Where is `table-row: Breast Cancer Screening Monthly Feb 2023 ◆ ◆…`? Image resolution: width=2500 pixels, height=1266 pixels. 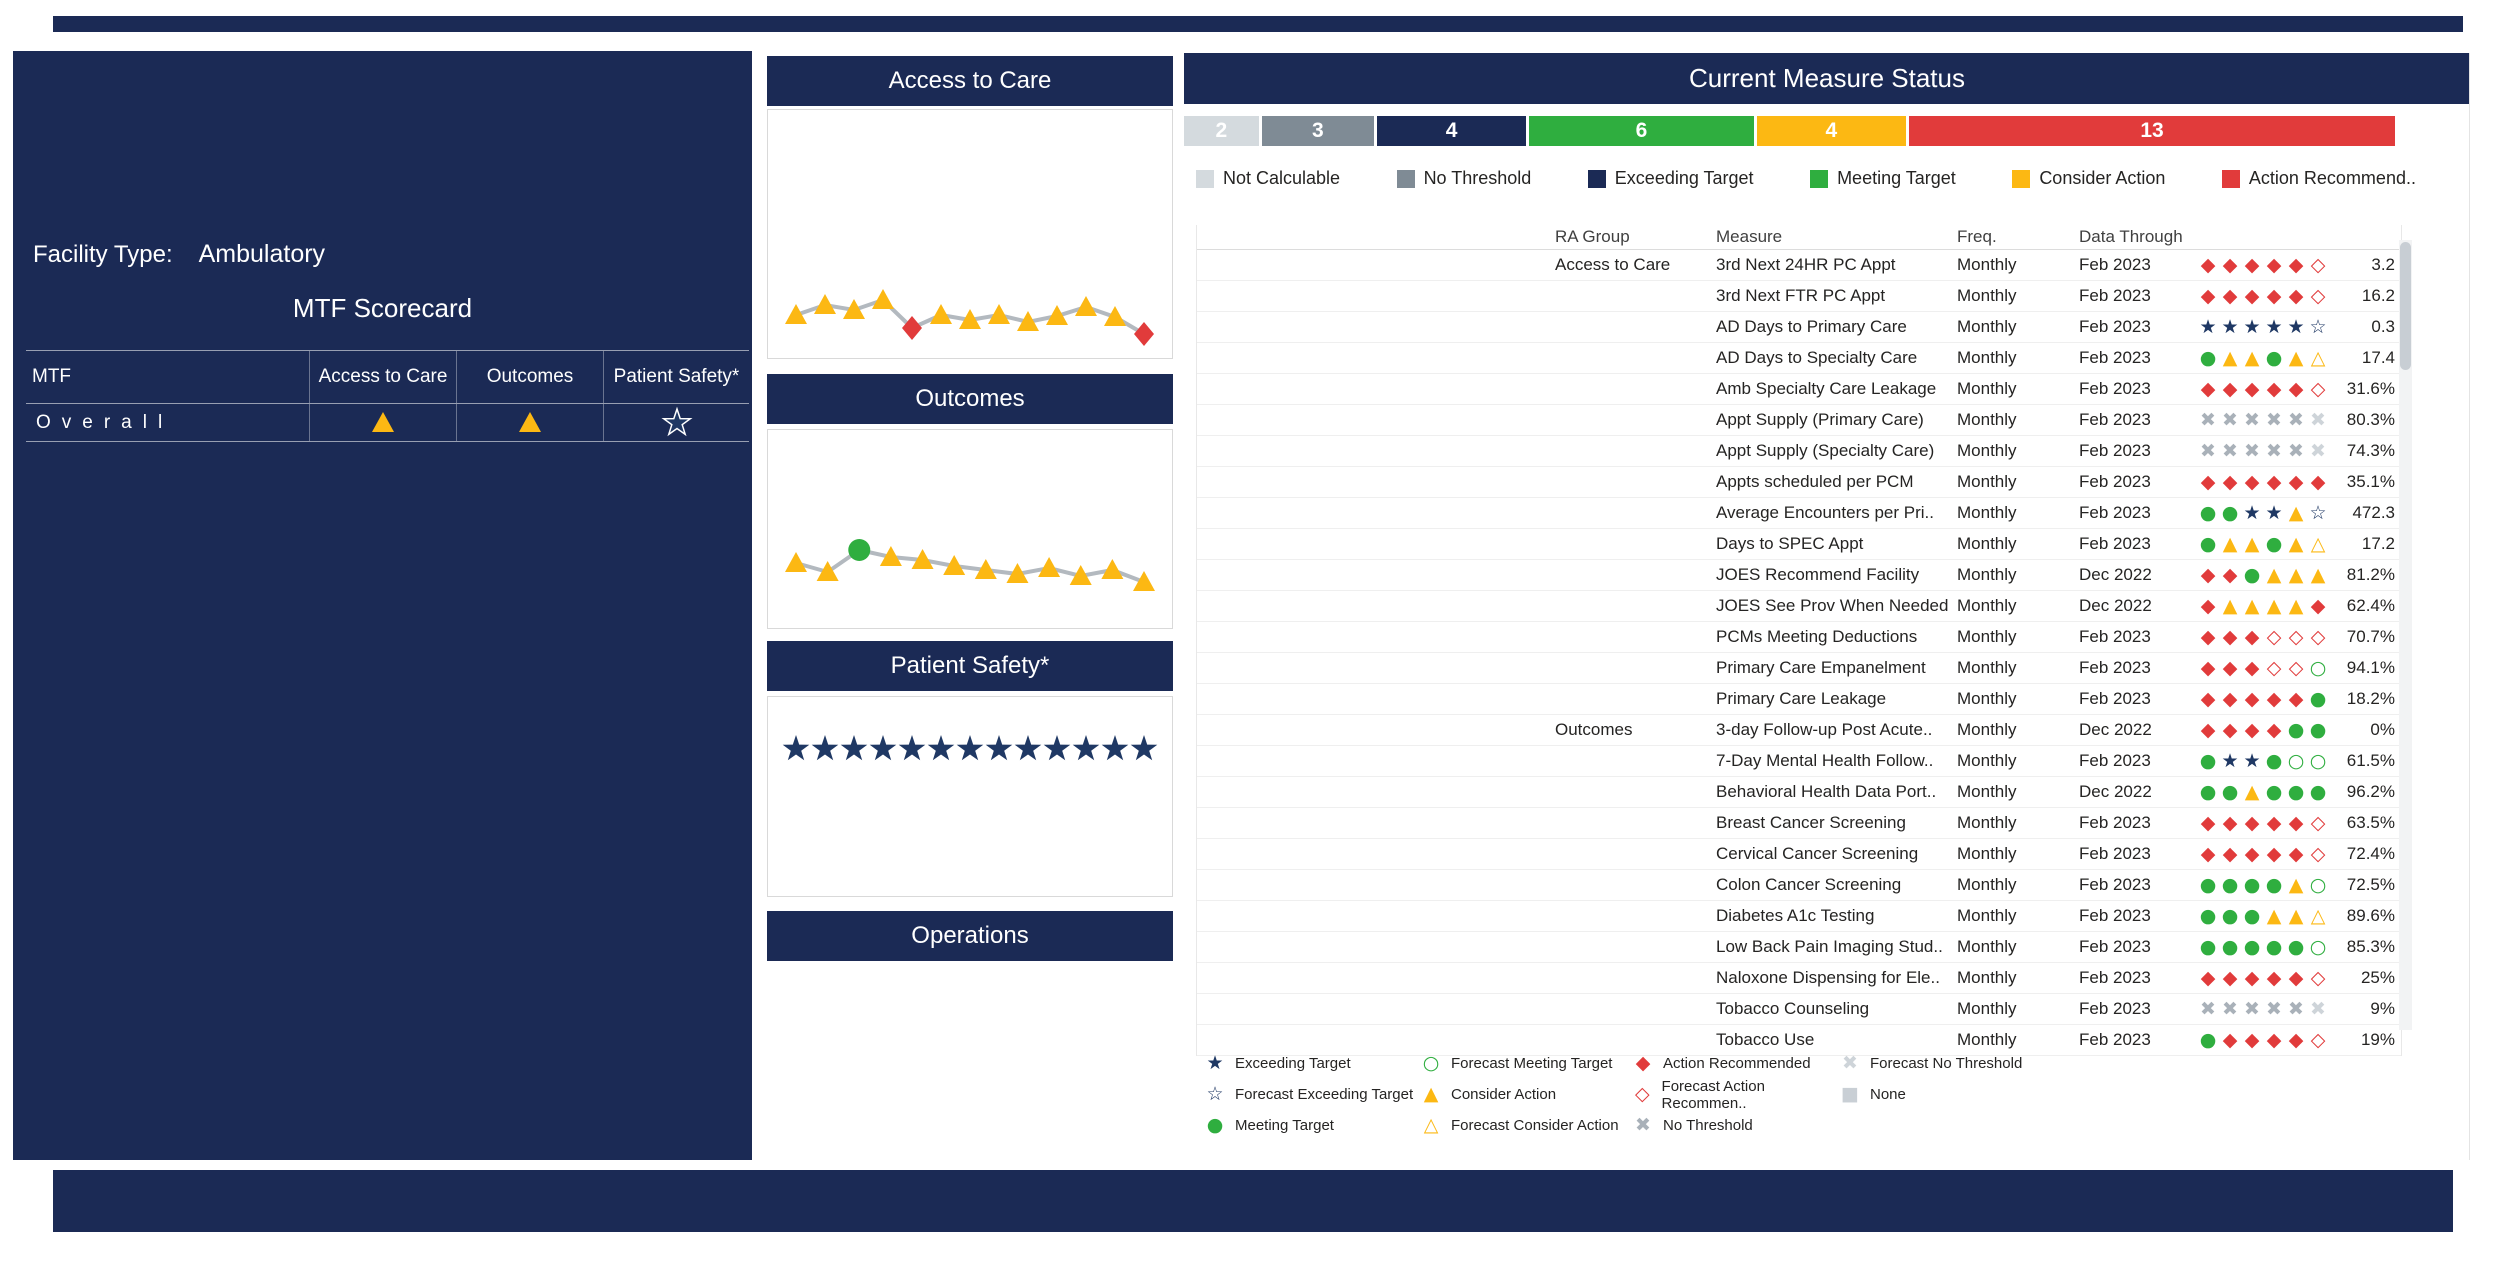 table-row: Breast Cancer Screening Monthly Feb 2023 ◆ ◆… is located at coordinates (1799, 823).